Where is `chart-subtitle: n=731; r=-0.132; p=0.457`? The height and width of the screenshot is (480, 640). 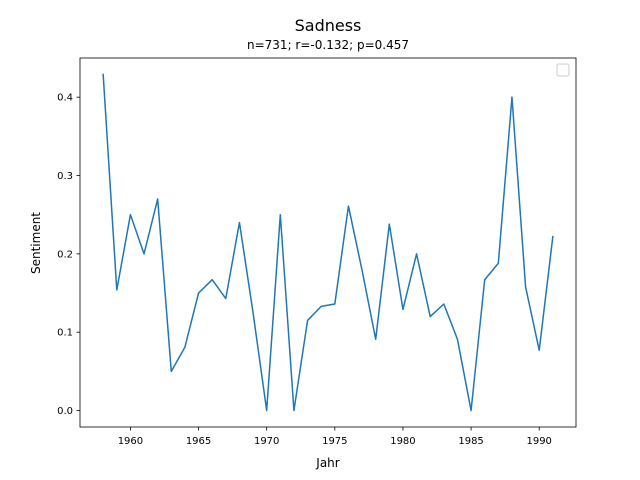
chart-subtitle: n=731; r=-0.132; p=0.457 is located at coordinates (328, 45).